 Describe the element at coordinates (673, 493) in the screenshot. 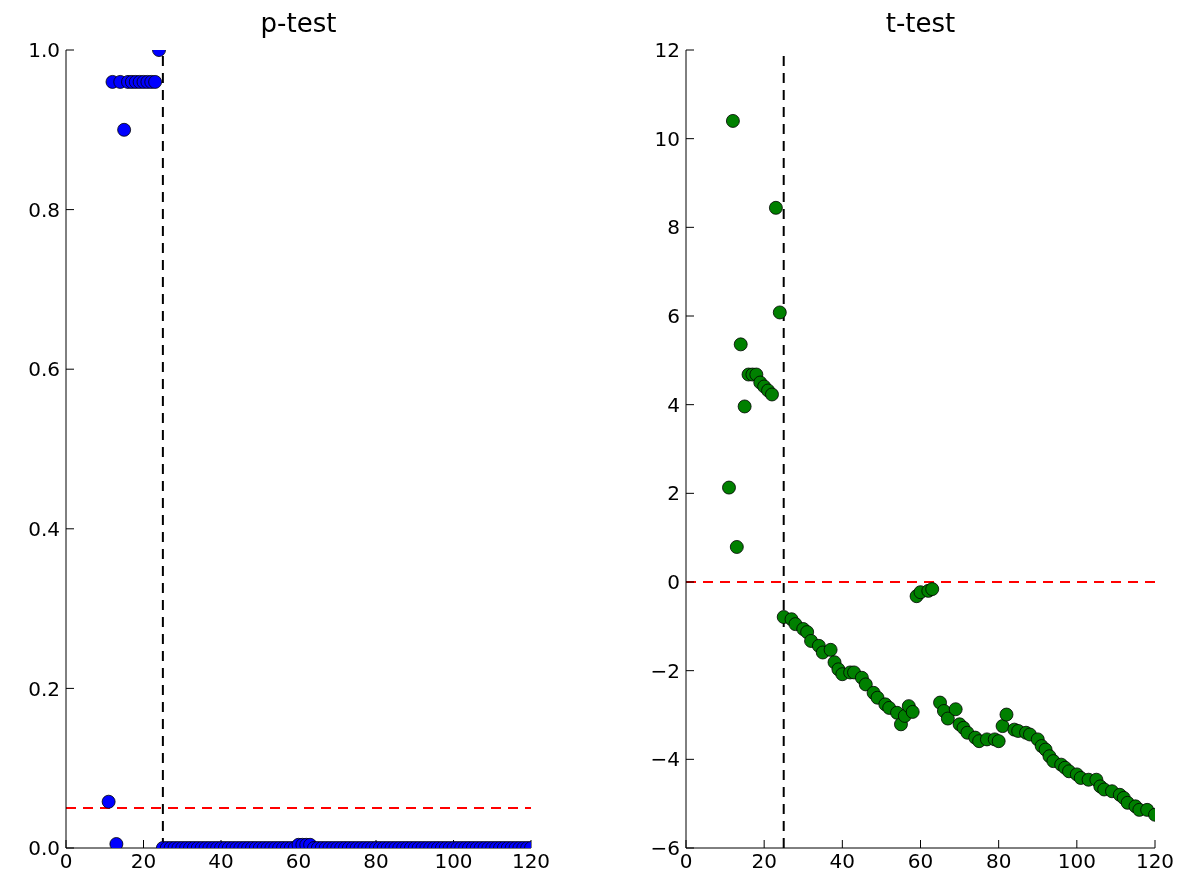

I see `y-tick-label: 2` at that location.